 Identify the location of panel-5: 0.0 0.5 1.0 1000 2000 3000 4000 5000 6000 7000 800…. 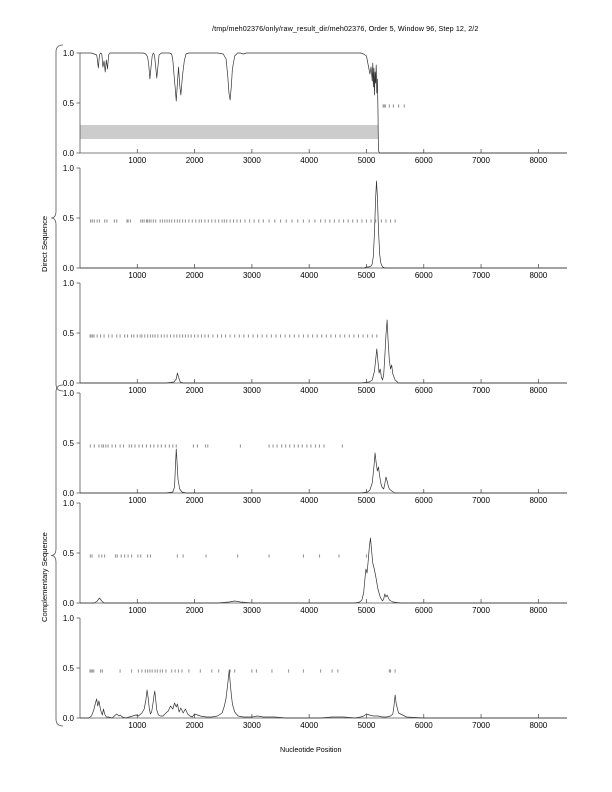
(315, 557).